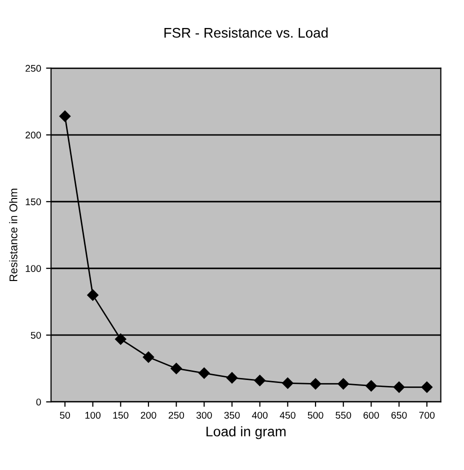 The height and width of the screenshot is (470, 464). I want to click on x-tick-label: 450, so click(288, 415).